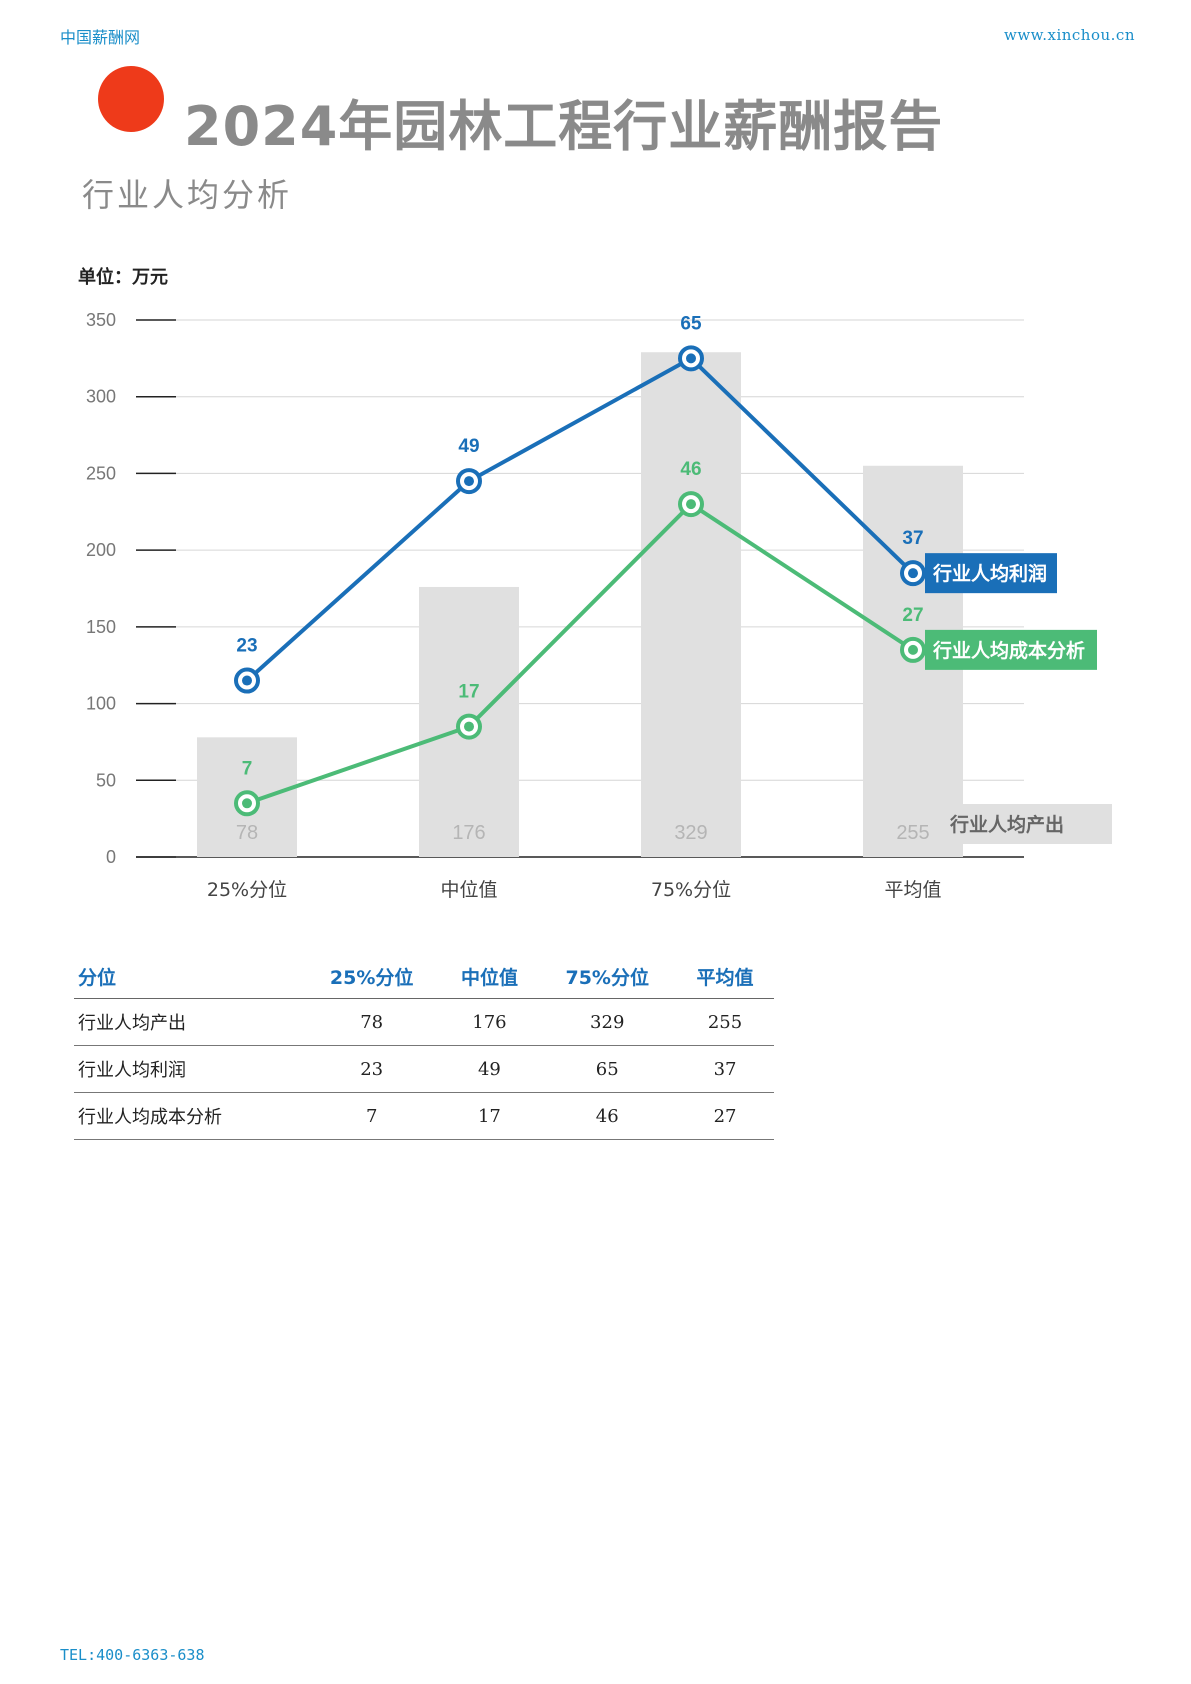  What do you see at coordinates (691, 323) in the screenshot?
I see `data-label: 65` at bounding box center [691, 323].